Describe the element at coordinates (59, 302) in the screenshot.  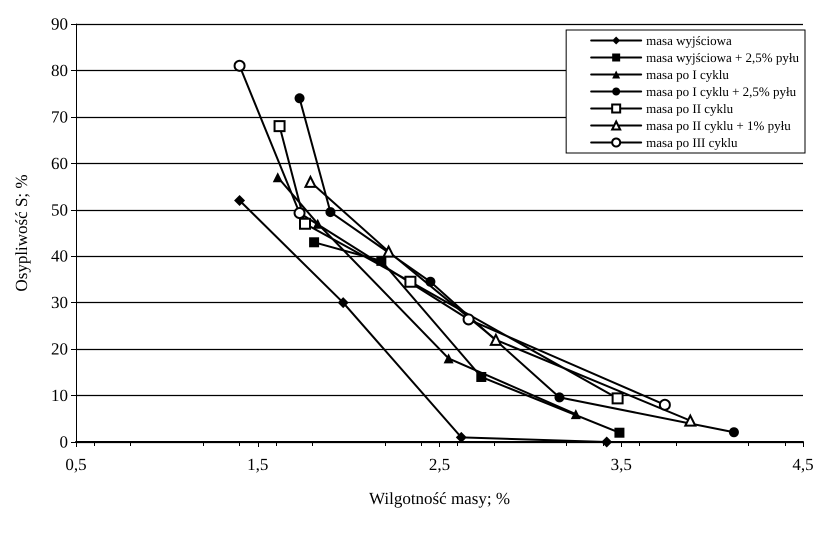
I see `y-tick-label: 30` at that location.